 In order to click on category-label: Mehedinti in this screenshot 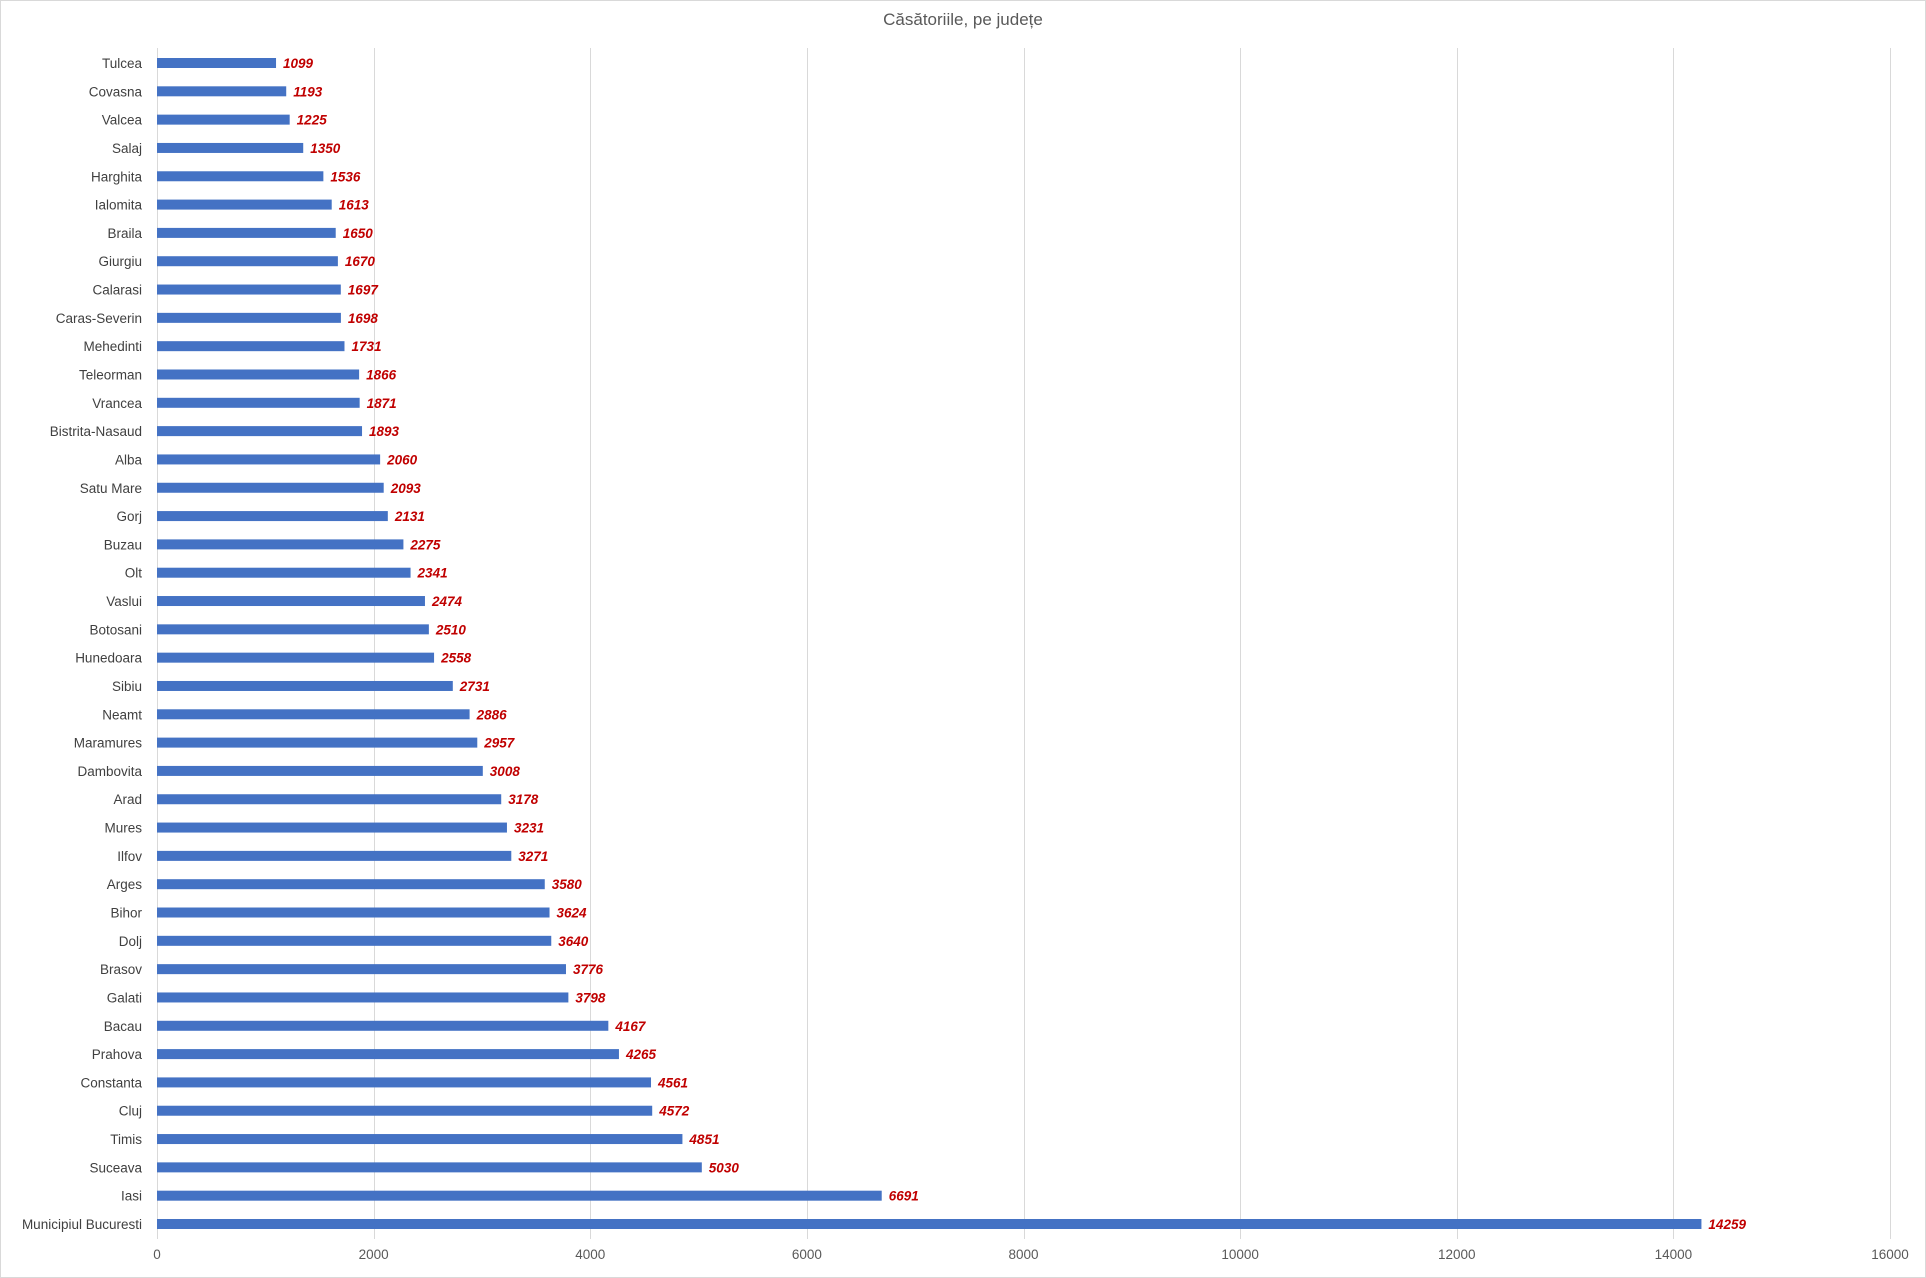, I will do `click(112, 346)`.